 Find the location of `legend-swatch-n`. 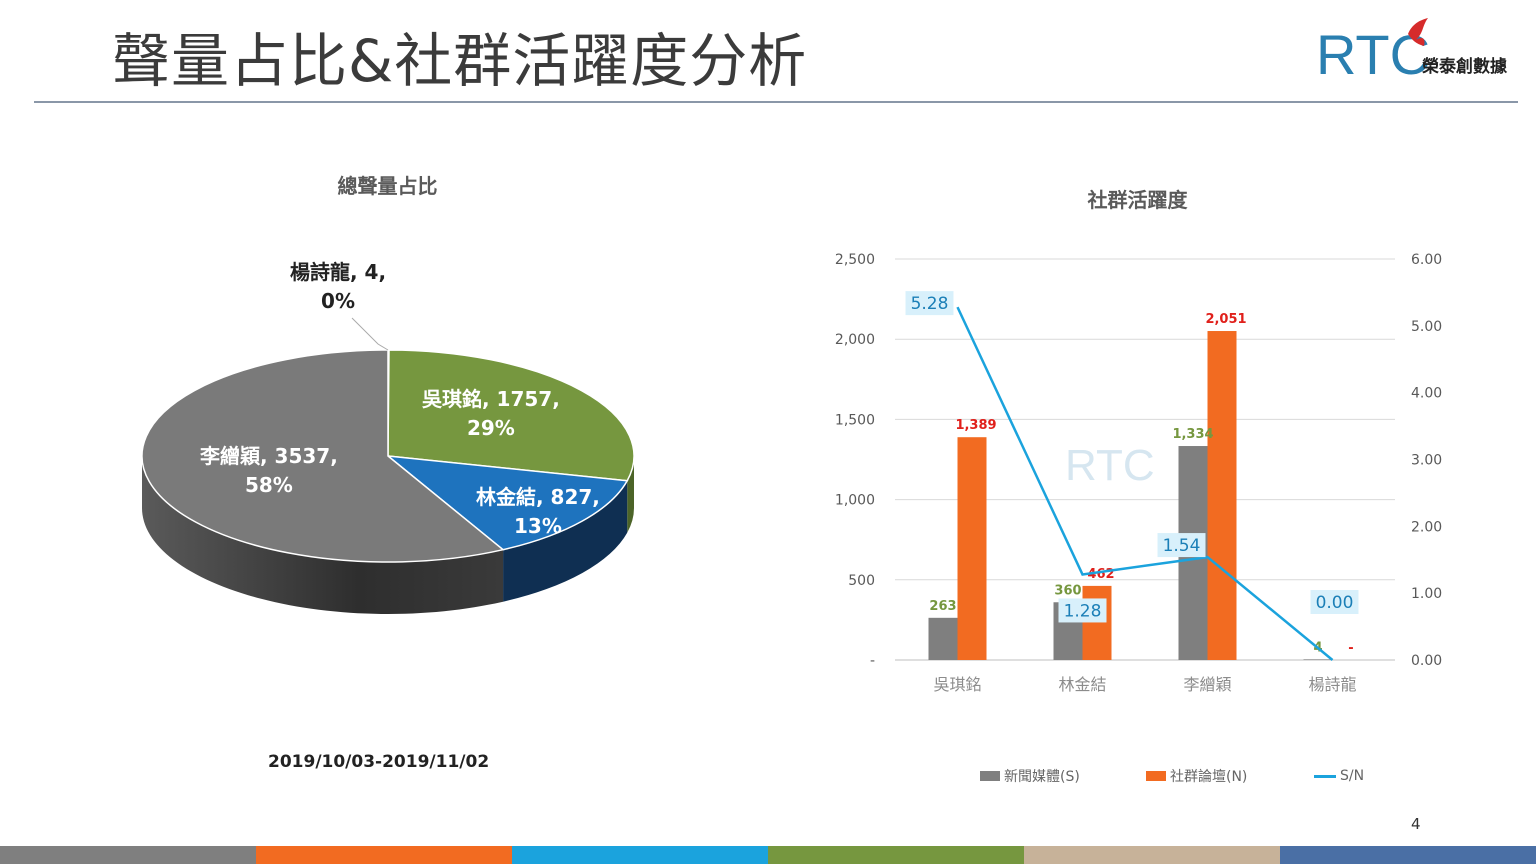

legend-swatch-n is located at coordinates (1156, 776).